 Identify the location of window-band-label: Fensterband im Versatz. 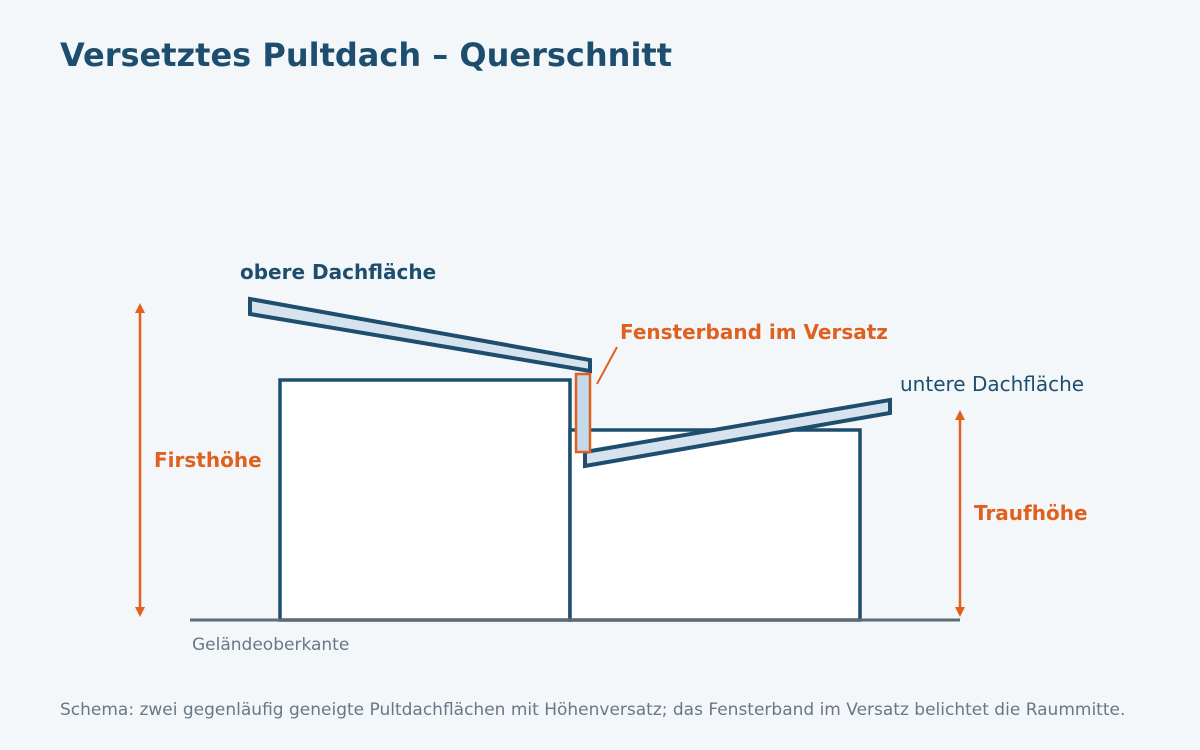
(754, 332).